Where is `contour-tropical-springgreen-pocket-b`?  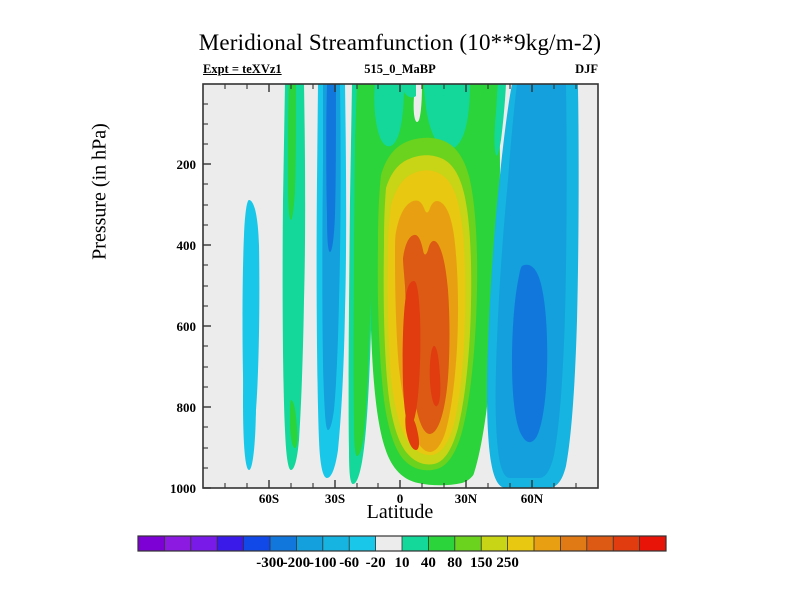 contour-tropical-springgreen-pocket-b is located at coordinates (447, 117).